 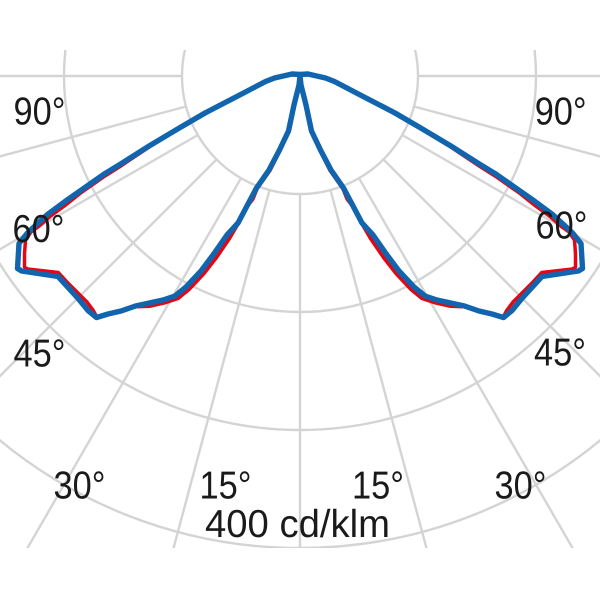 I want to click on svg-text: 400 cd/klm, so click(x=297, y=524).